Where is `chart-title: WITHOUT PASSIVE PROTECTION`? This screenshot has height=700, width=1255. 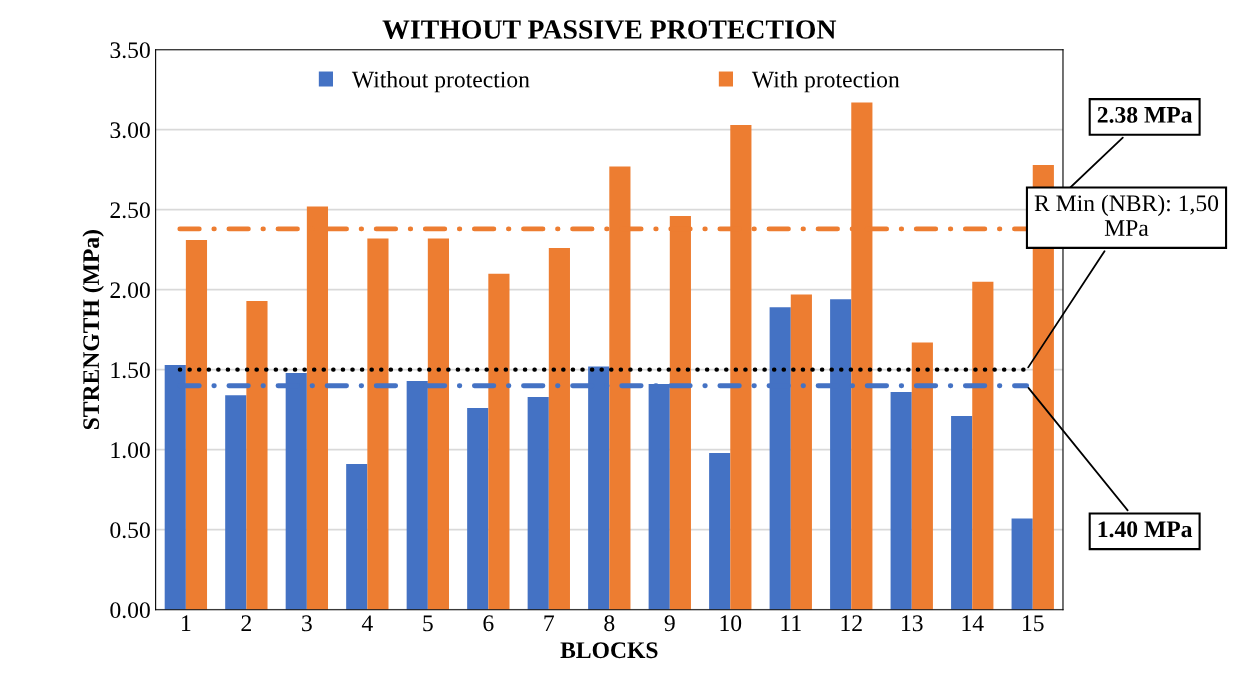 chart-title: WITHOUT PASSIVE PROTECTION is located at coordinates (609, 30).